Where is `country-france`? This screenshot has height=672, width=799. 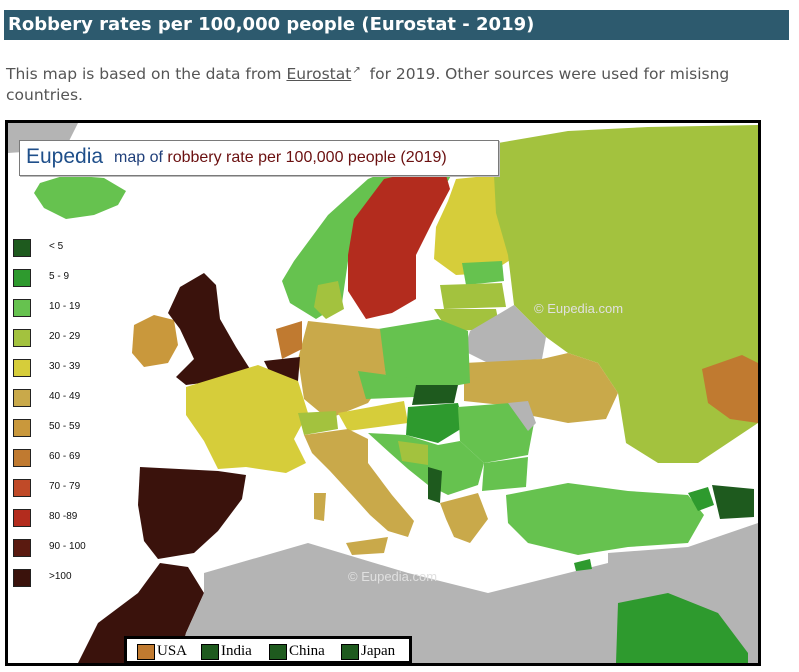
country-france is located at coordinates (247, 419).